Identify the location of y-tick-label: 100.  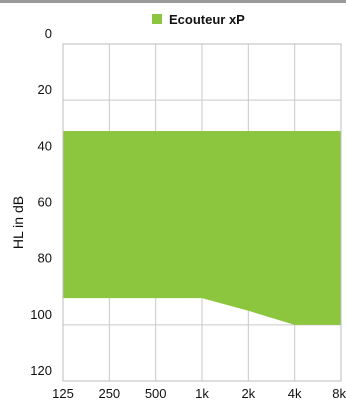
(41, 314).